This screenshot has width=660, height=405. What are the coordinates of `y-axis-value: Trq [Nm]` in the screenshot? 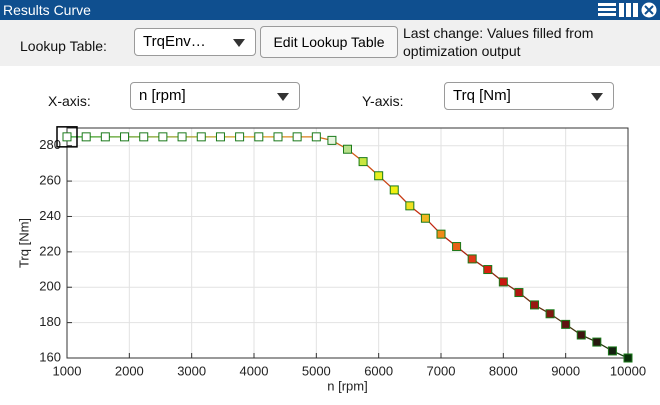 It's located at (482, 95).